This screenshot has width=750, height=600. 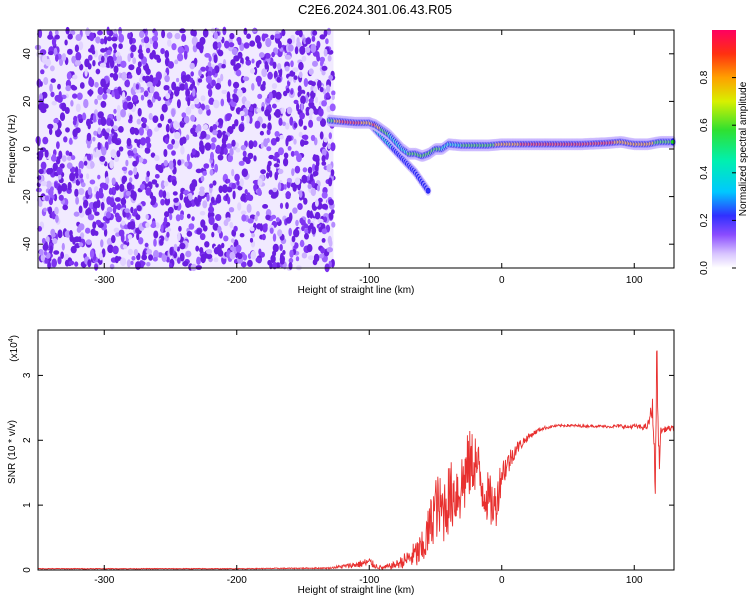 What do you see at coordinates (14, 336) in the screenshot?
I see `snr-multiplier-close: )` at bounding box center [14, 336].